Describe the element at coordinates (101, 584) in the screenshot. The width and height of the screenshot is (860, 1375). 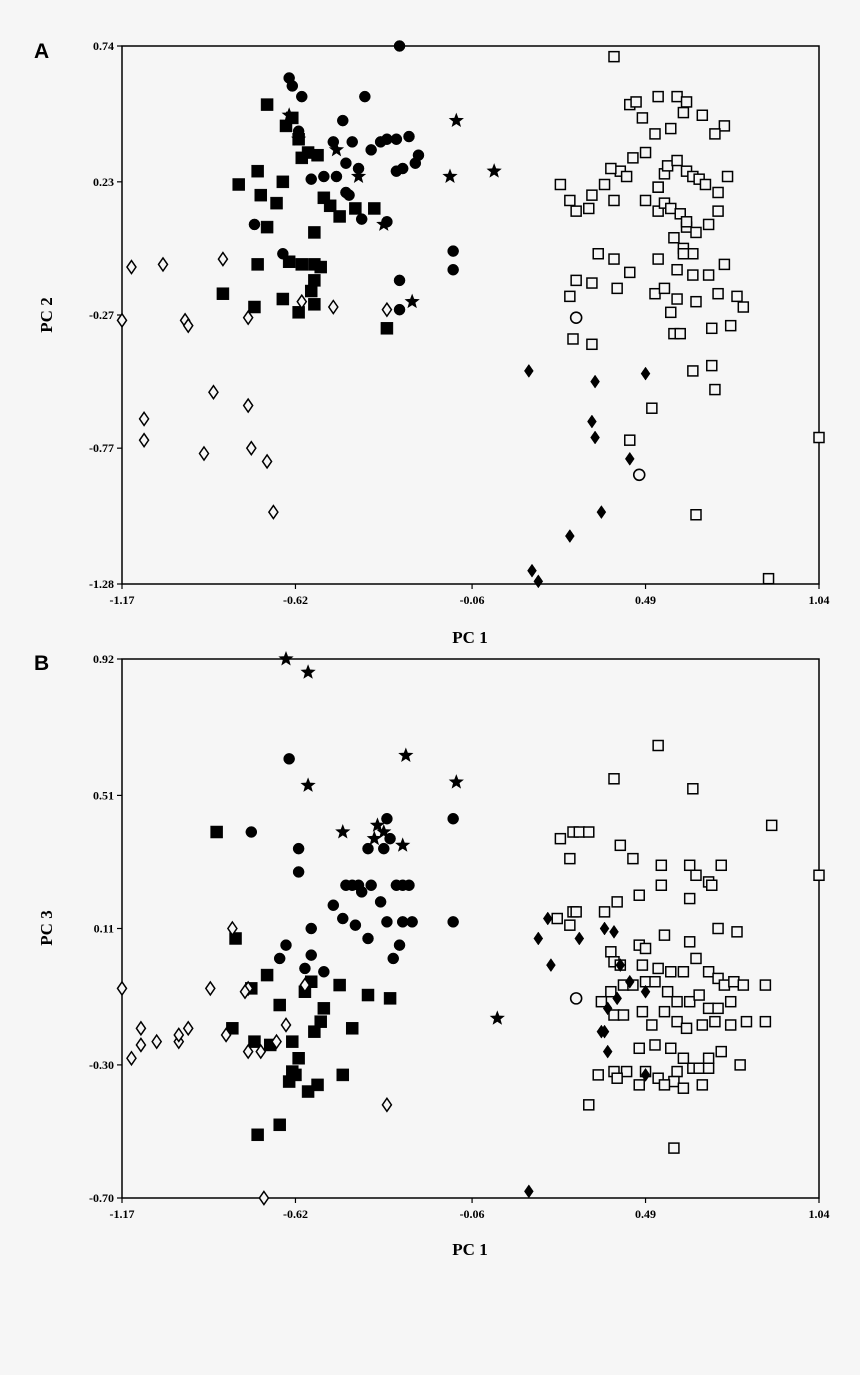
I see `y-tick-label: -1.28` at that location.